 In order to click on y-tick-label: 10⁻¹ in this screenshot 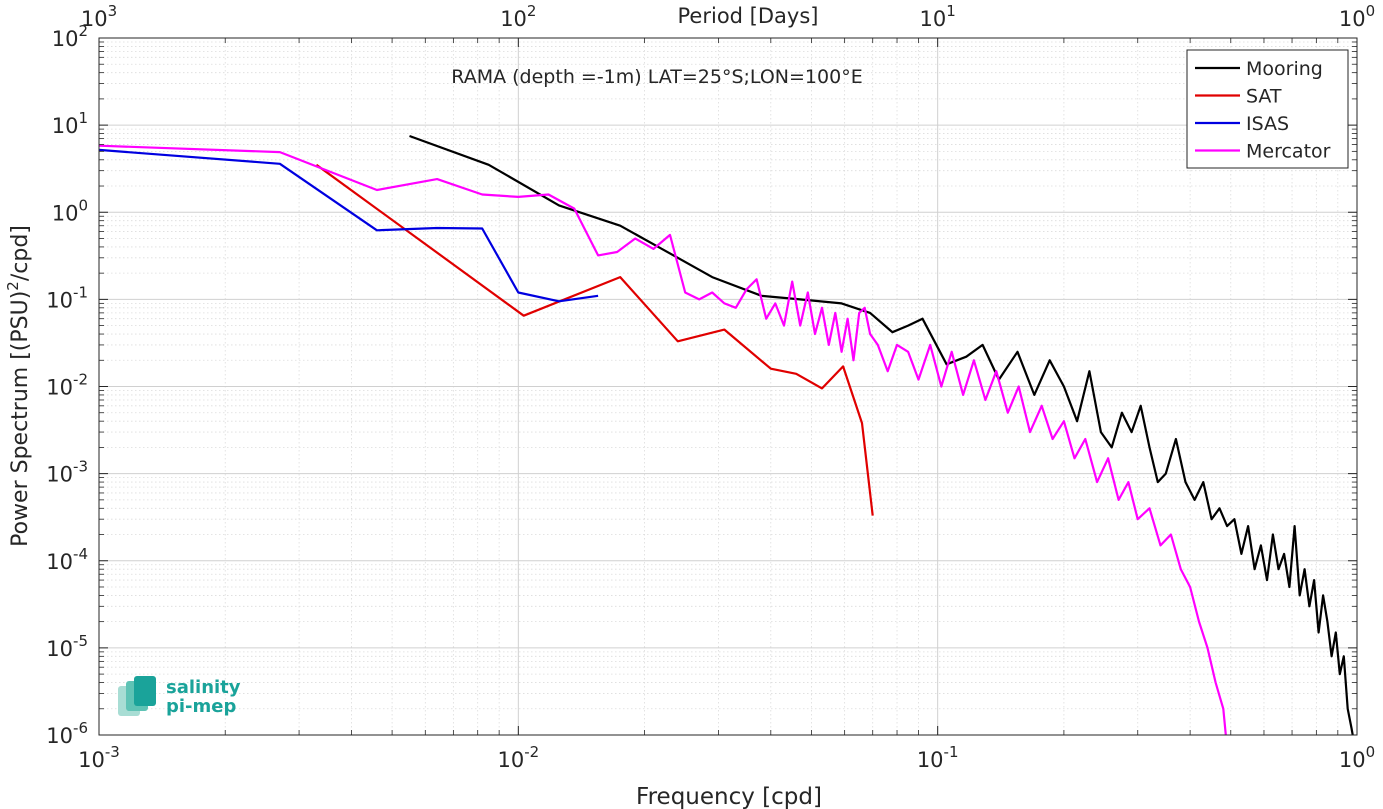, I will do `click(67, 297)`.